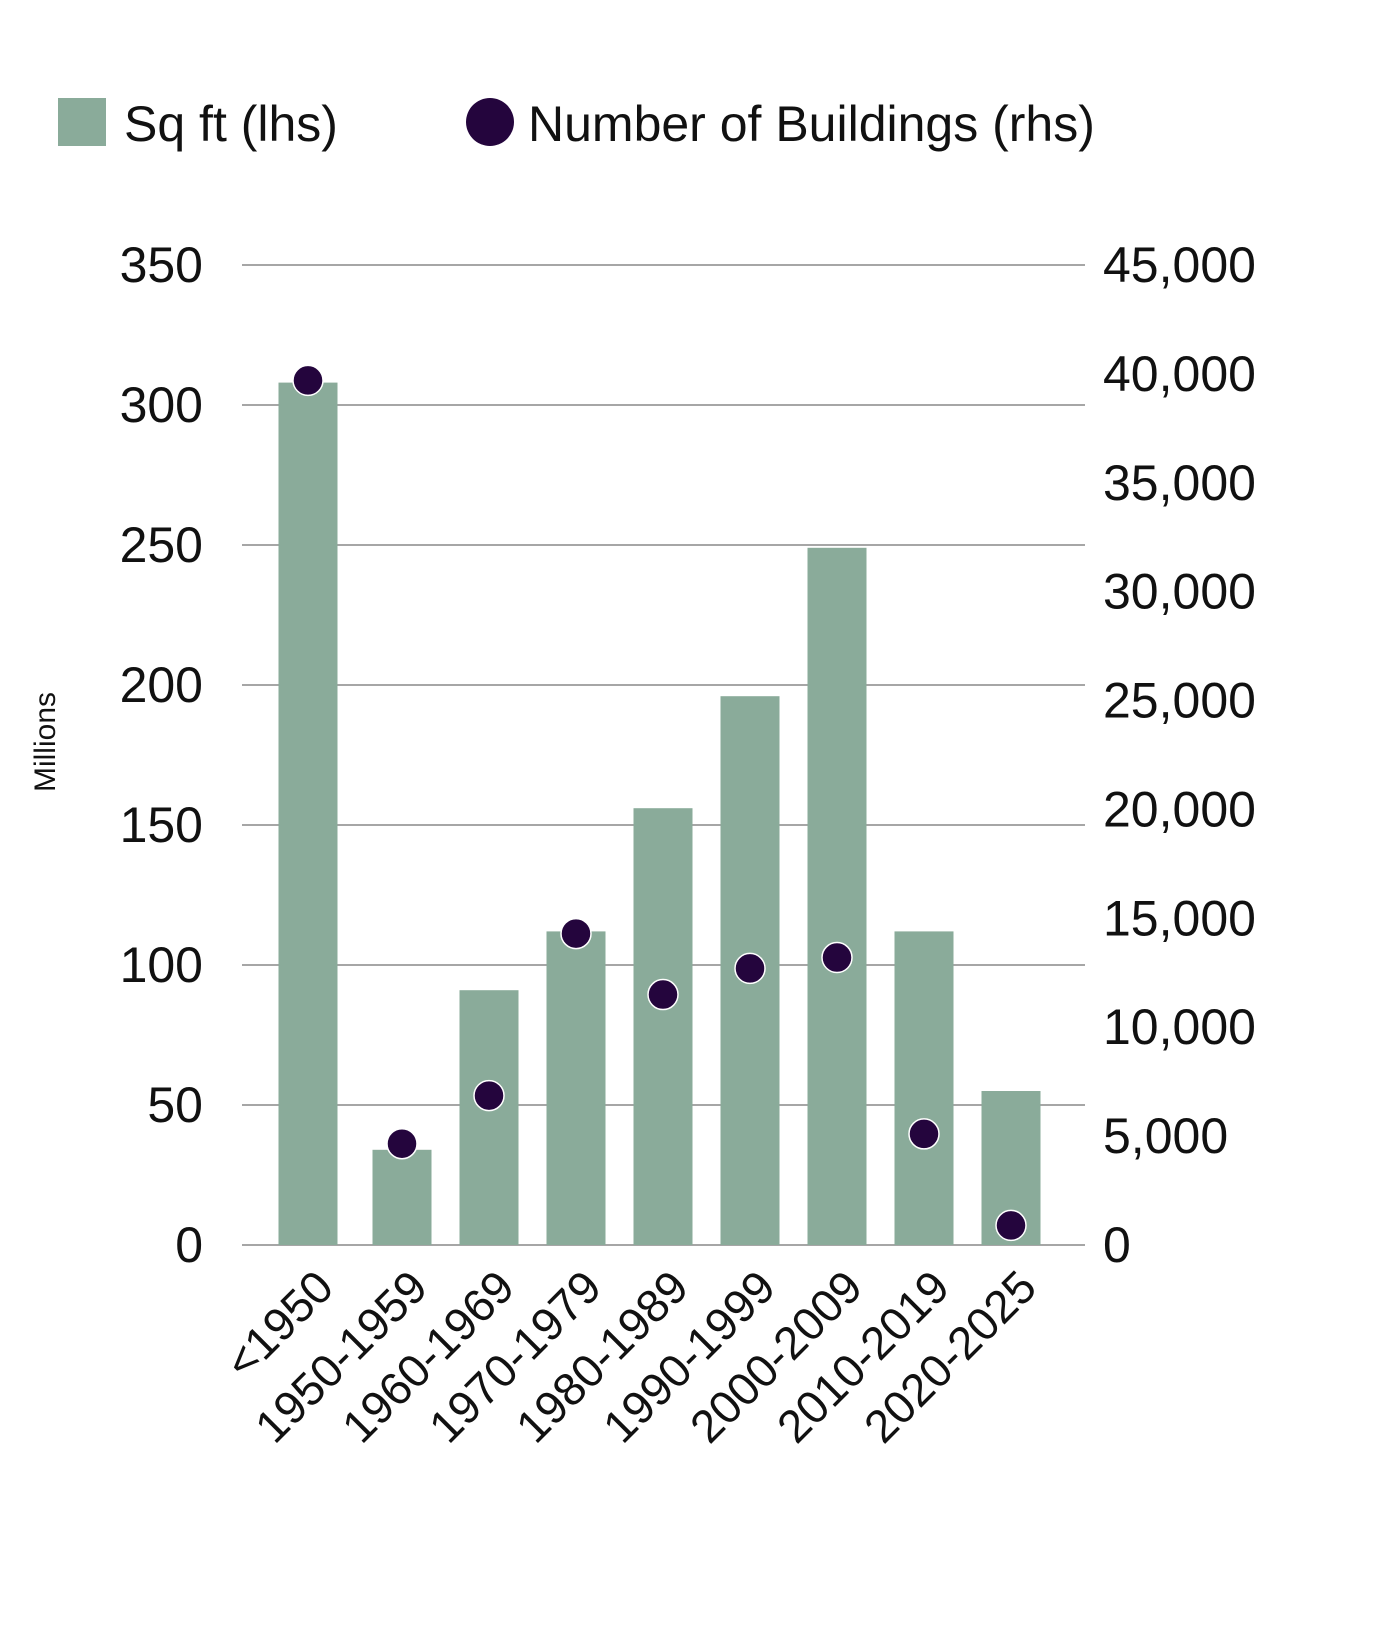 This screenshot has height=1625, width=1375. I want to click on legend-swatch-number-of-buildings, so click(490, 122).